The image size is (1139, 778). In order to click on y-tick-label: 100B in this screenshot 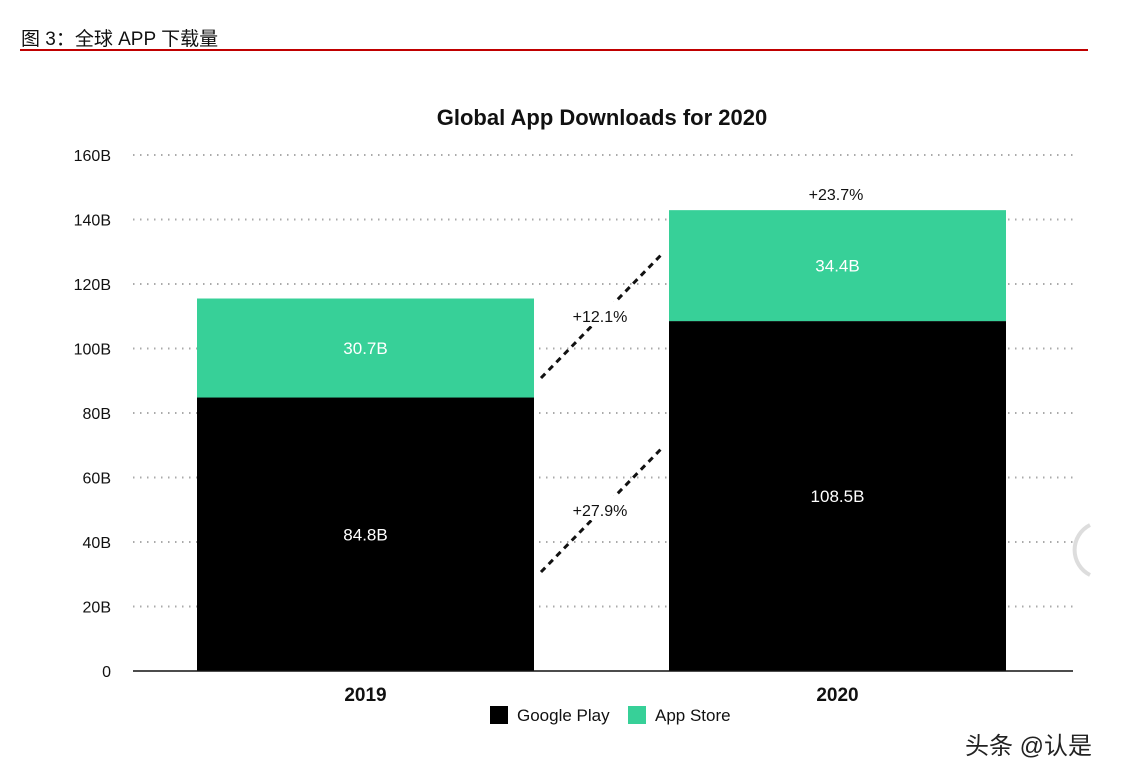, I will do `click(92, 350)`.